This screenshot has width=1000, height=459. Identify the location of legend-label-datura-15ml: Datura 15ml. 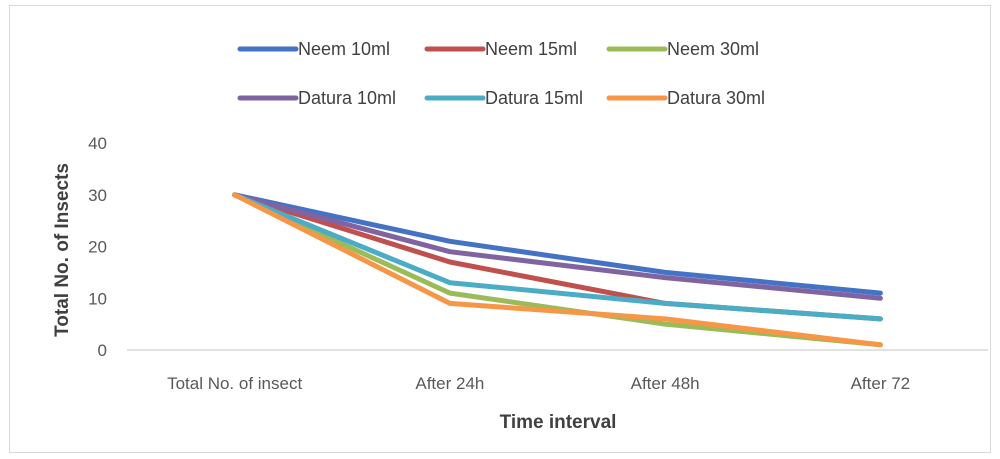
(534, 98).